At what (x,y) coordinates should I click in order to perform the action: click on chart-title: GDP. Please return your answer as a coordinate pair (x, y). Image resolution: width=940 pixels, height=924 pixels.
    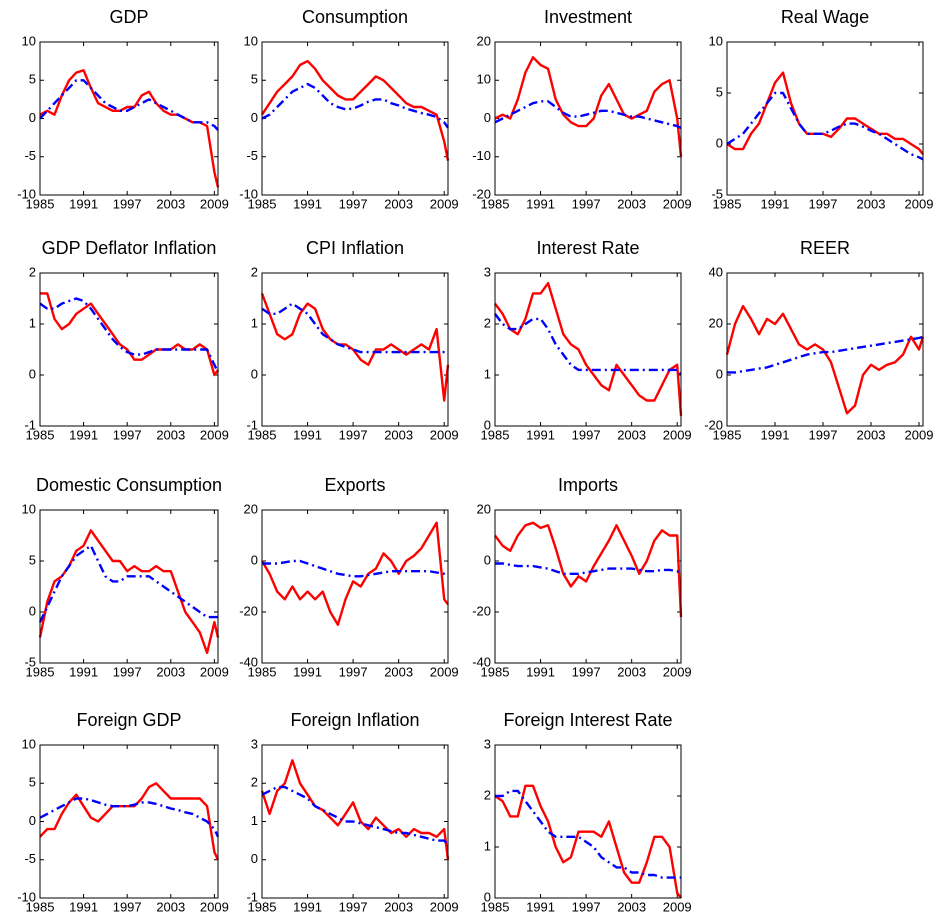
    Looking at the image, I should click on (128, 17).